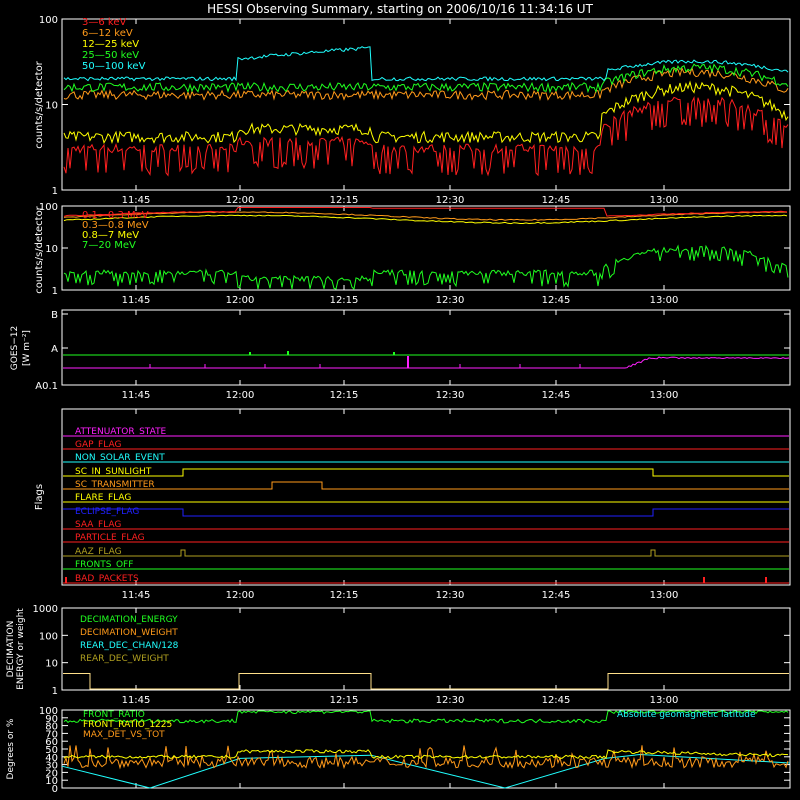 The width and height of the screenshot is (800, 800). What do you see at coordinates (48, 207) in the screenshot?
I see `panel2-ytick-label: 100` at bounding box center [48, 207].